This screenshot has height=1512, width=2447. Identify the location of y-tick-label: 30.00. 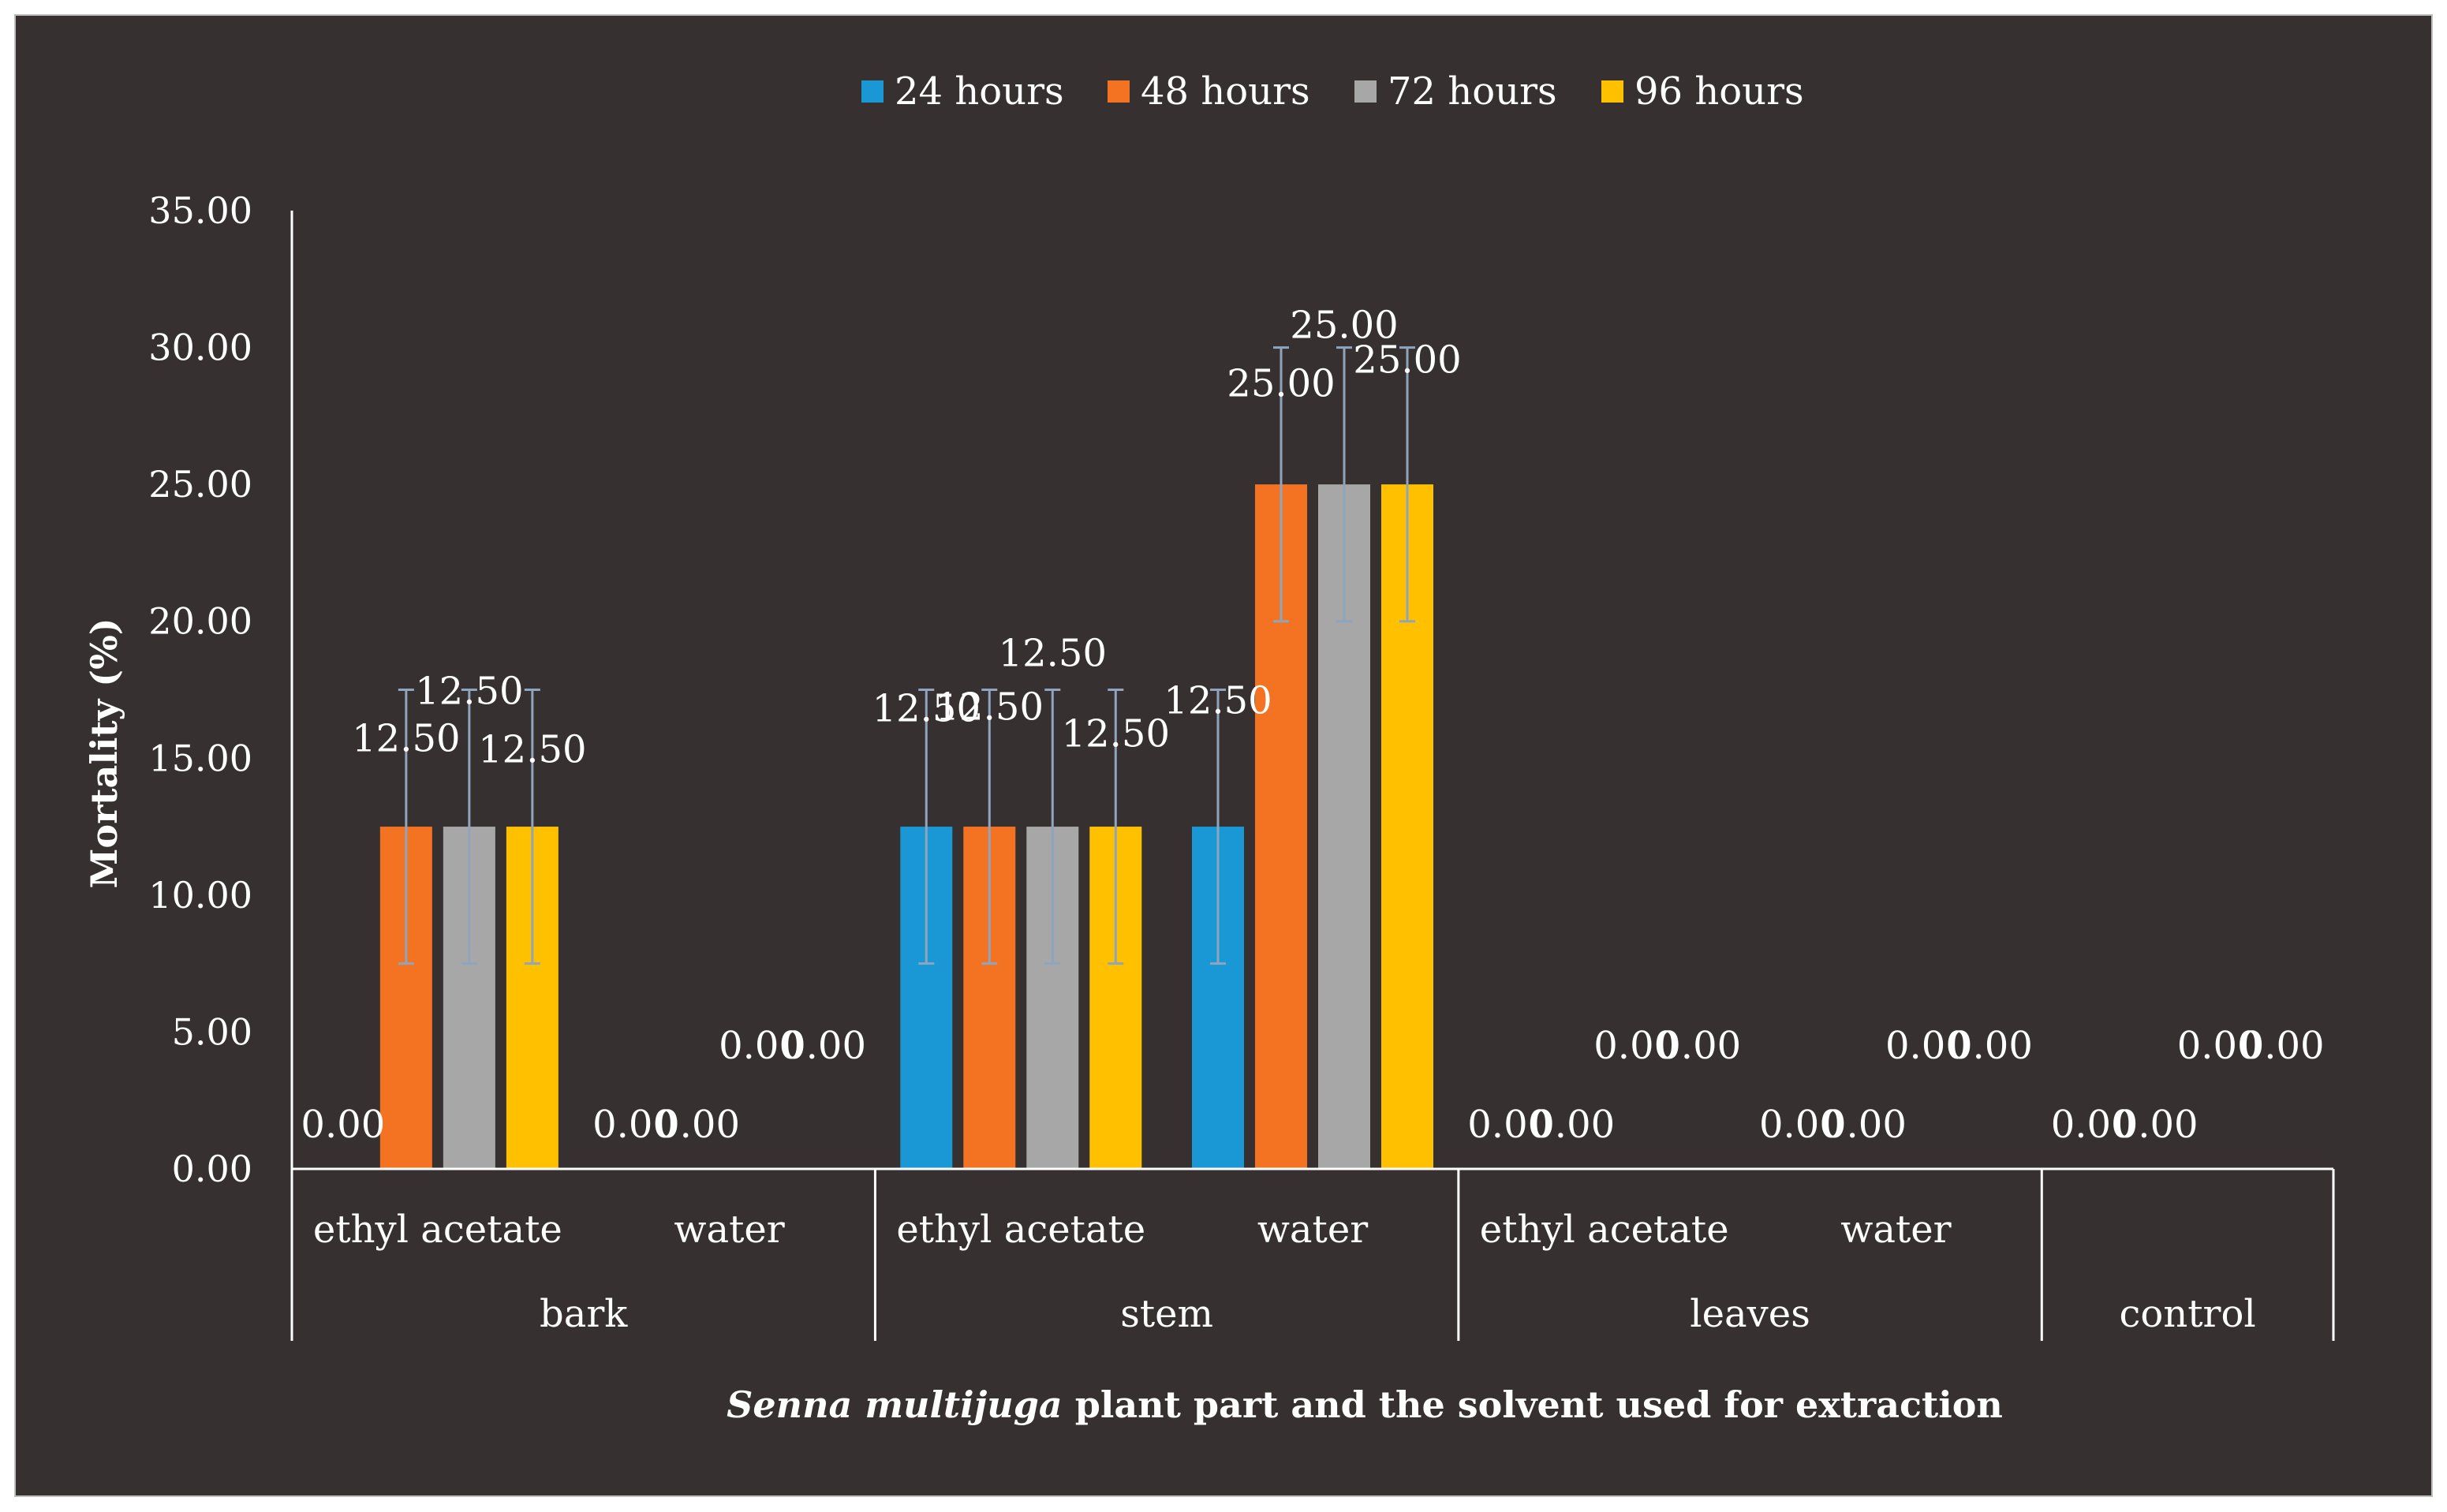
(200, 348).